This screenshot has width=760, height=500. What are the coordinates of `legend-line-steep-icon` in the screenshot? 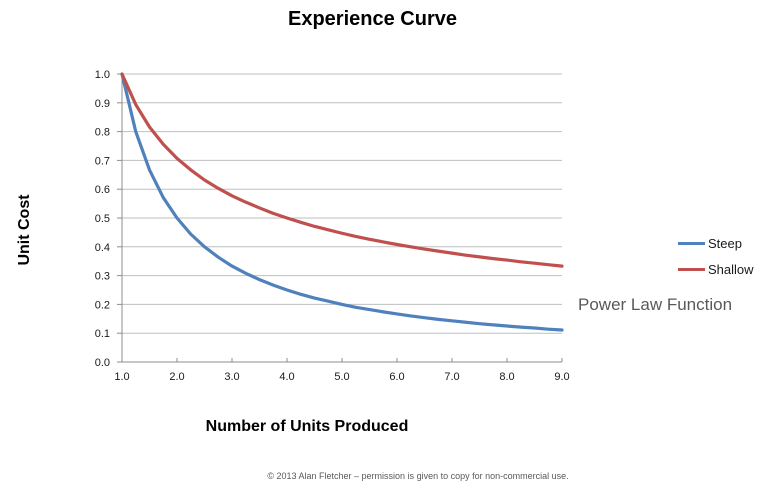 It's located at (691, 243).